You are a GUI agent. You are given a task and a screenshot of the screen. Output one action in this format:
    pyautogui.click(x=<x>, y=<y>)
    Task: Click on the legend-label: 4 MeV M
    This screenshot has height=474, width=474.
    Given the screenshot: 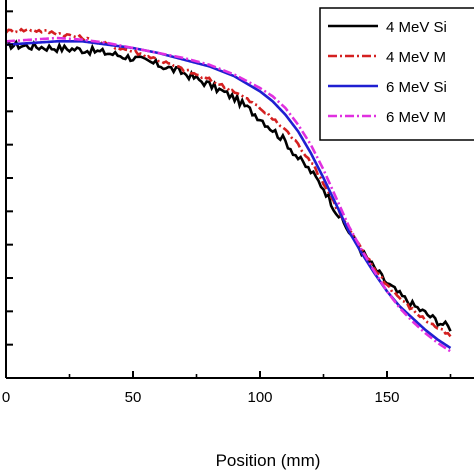 What is the action you would take?
    pyautogui.click(x=416, y=57)
    